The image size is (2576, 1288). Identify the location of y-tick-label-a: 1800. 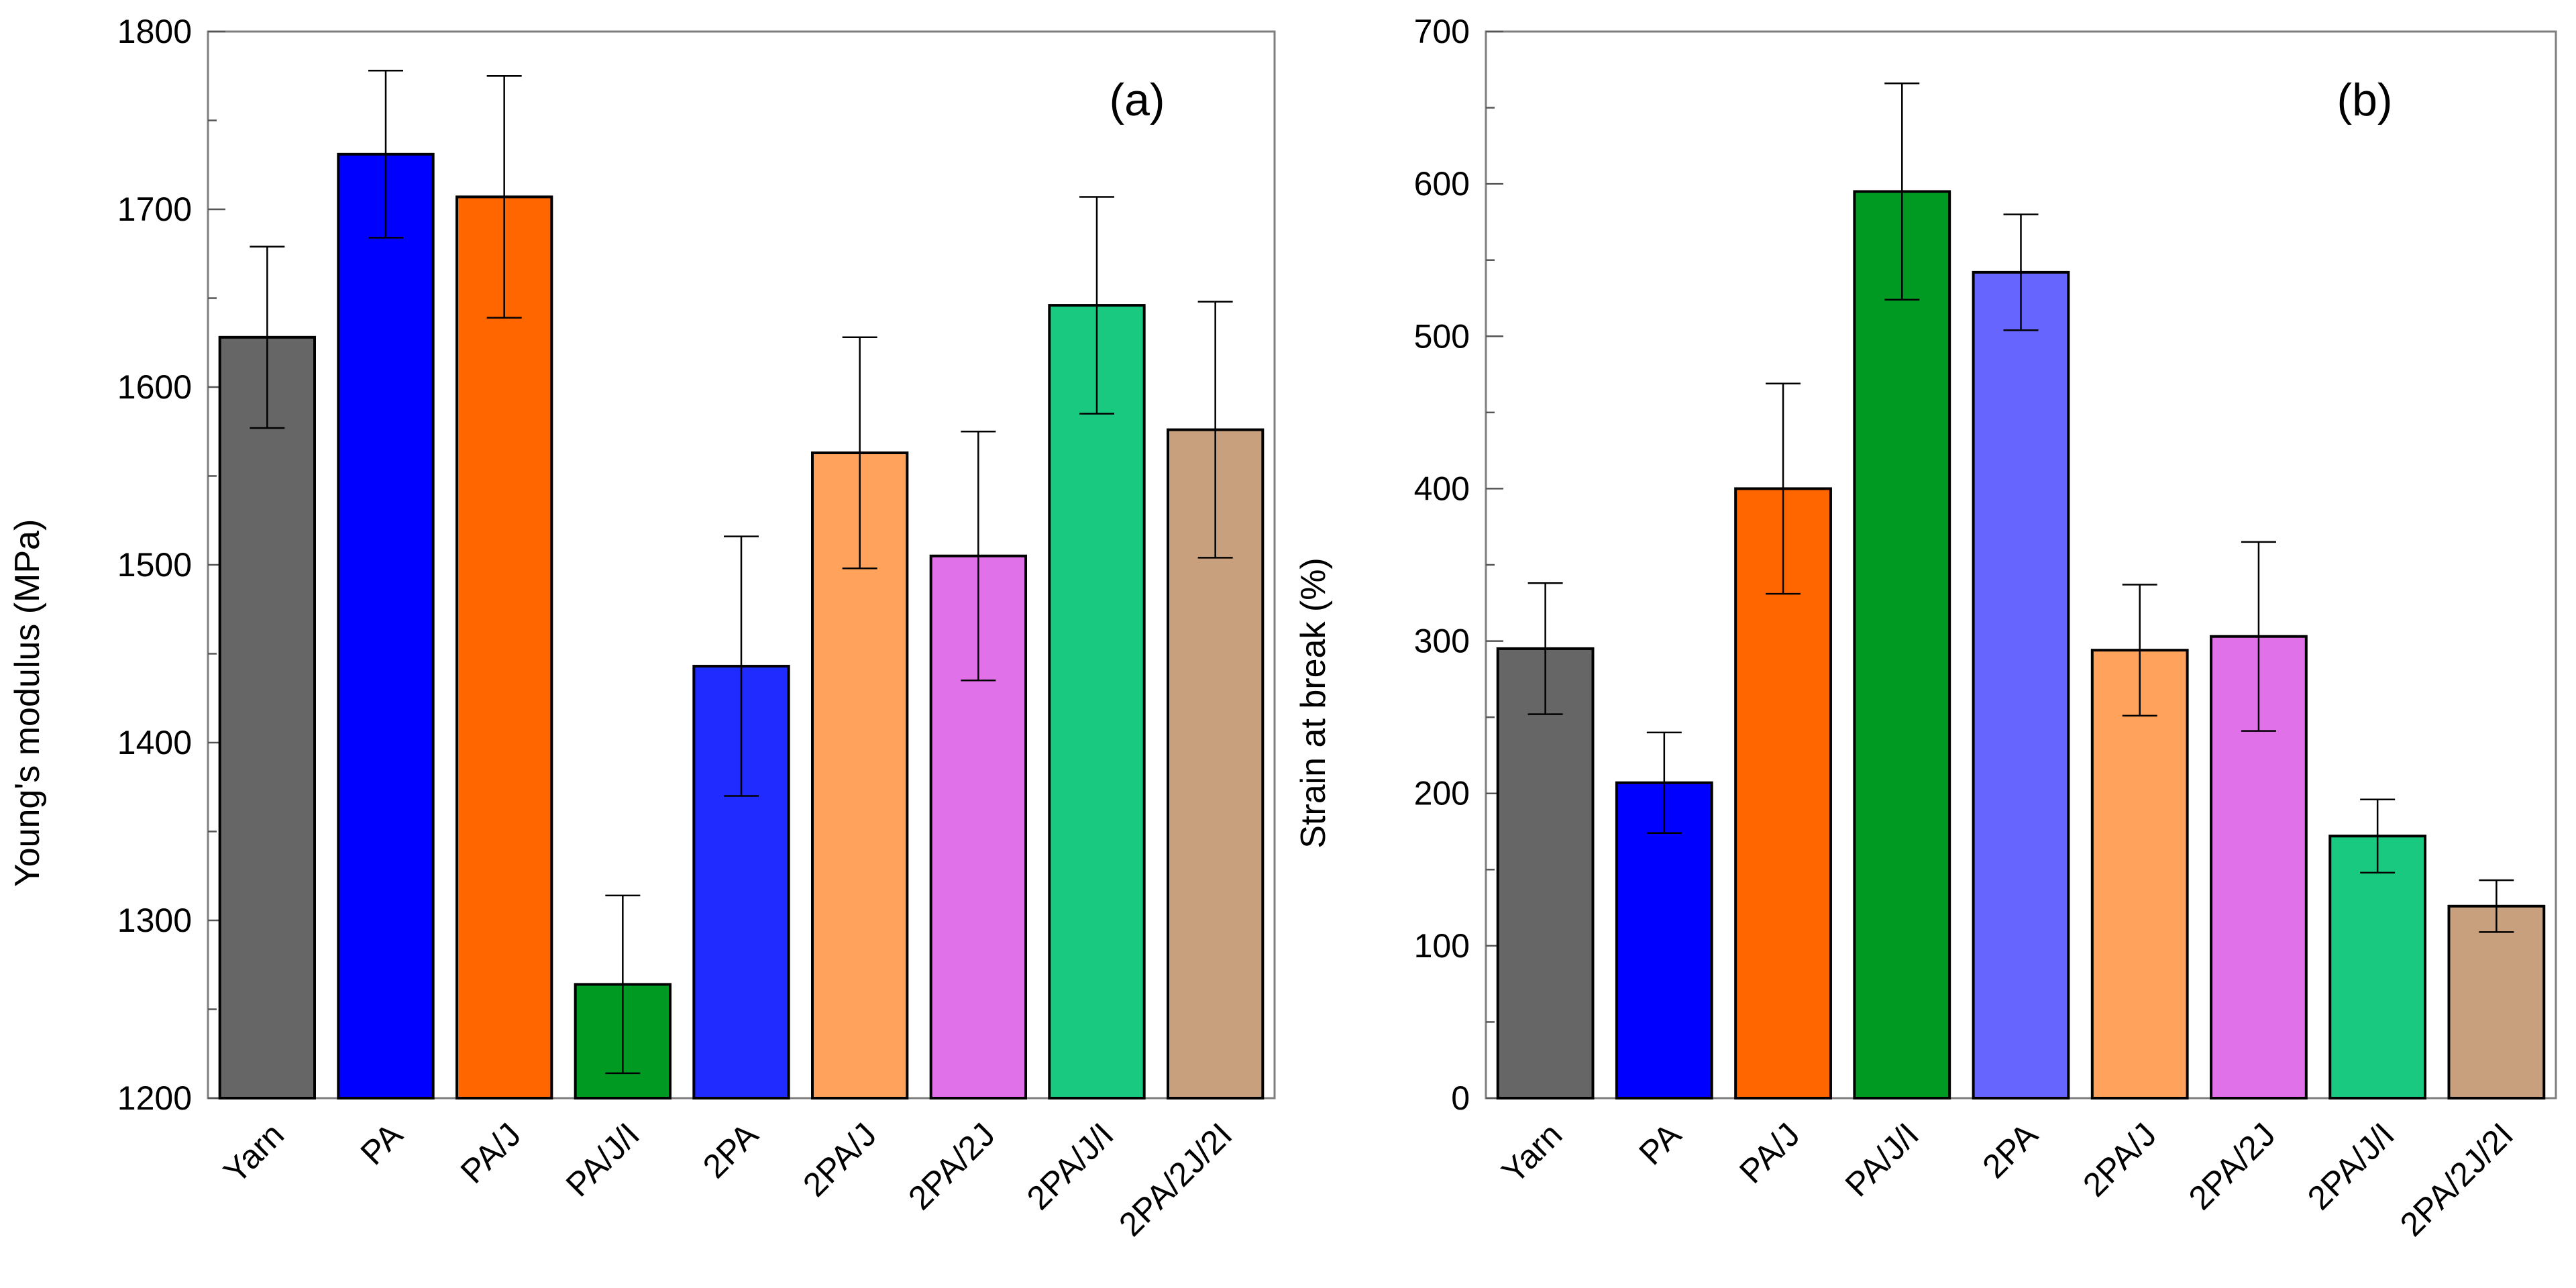
(154, 31).